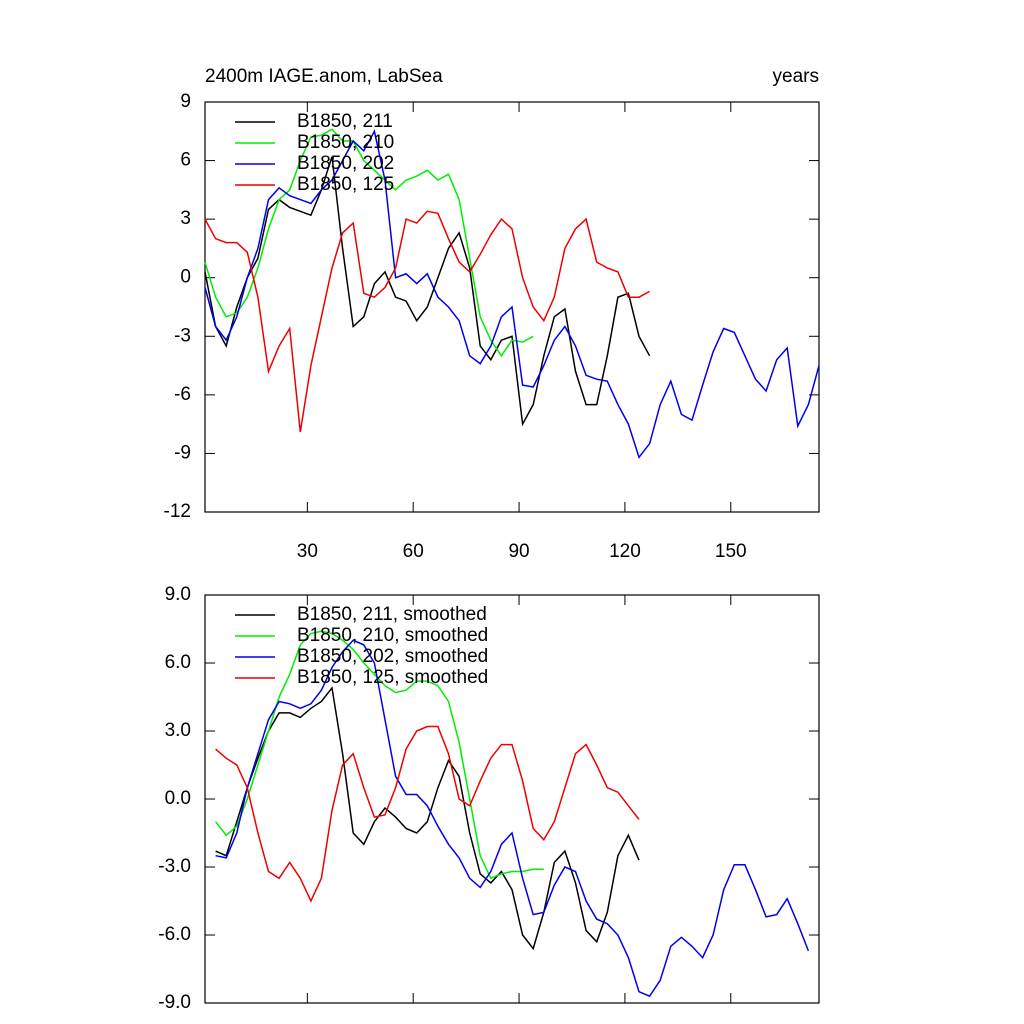 The width and height of the screenshot is (1024, 1024). What do you see at coordinates (185, 160) in the screenshot?
I see `y-tick-label: 6` at bounding box center [185, 160].